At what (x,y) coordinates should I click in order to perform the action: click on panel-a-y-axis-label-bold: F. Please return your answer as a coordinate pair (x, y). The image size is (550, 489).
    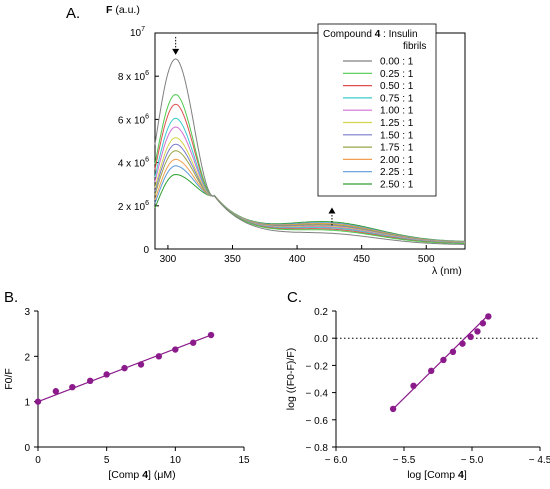
    Looking at the image, I should click on (109, 10).